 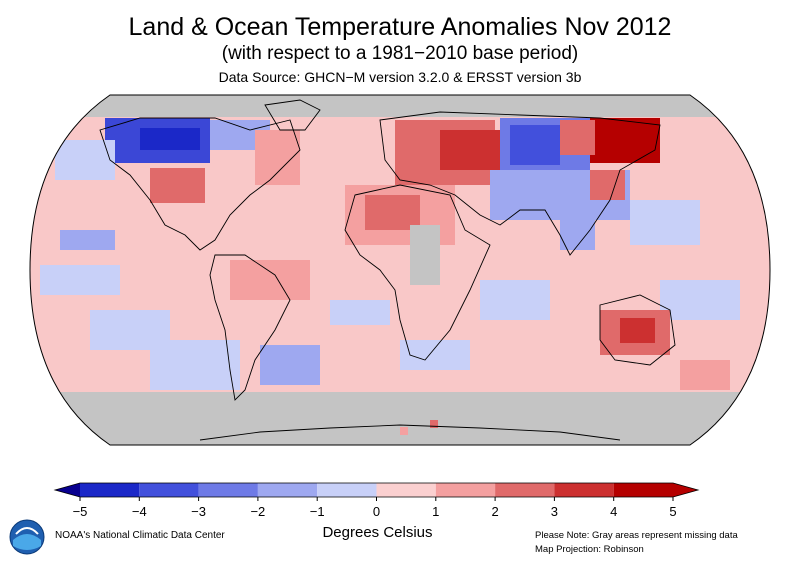 What do you see at coordinates (495, 511) in the screenshot?
I see `colorbar-tick-label: 2` at bounding box center [495, 511].